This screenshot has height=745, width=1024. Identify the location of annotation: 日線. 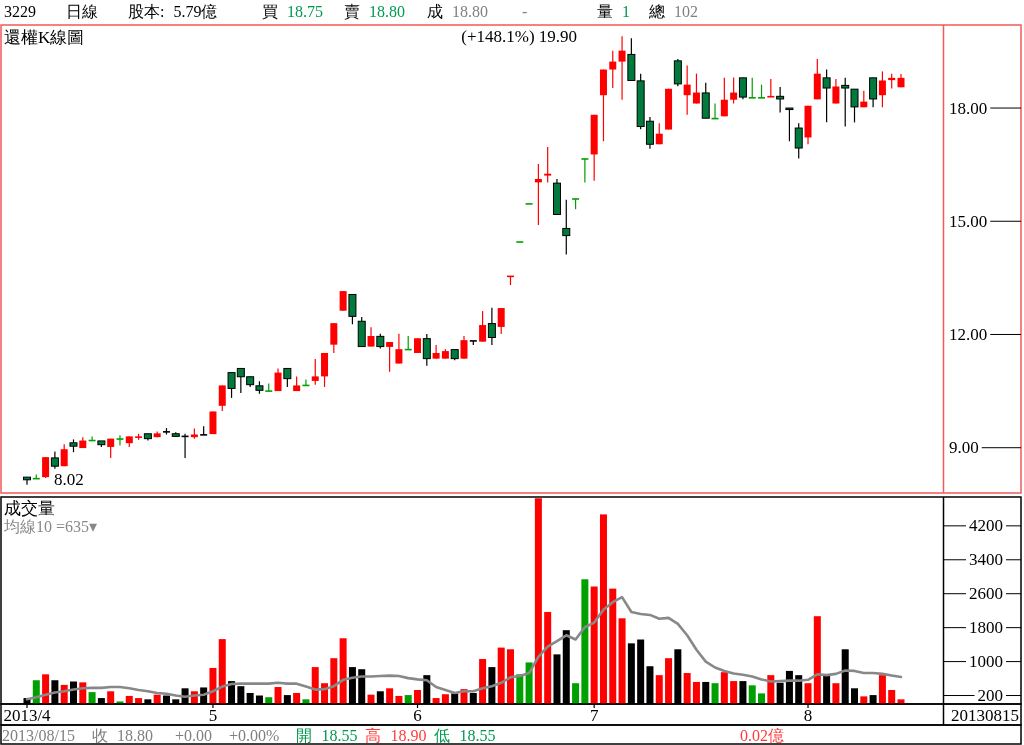
(82, 11).